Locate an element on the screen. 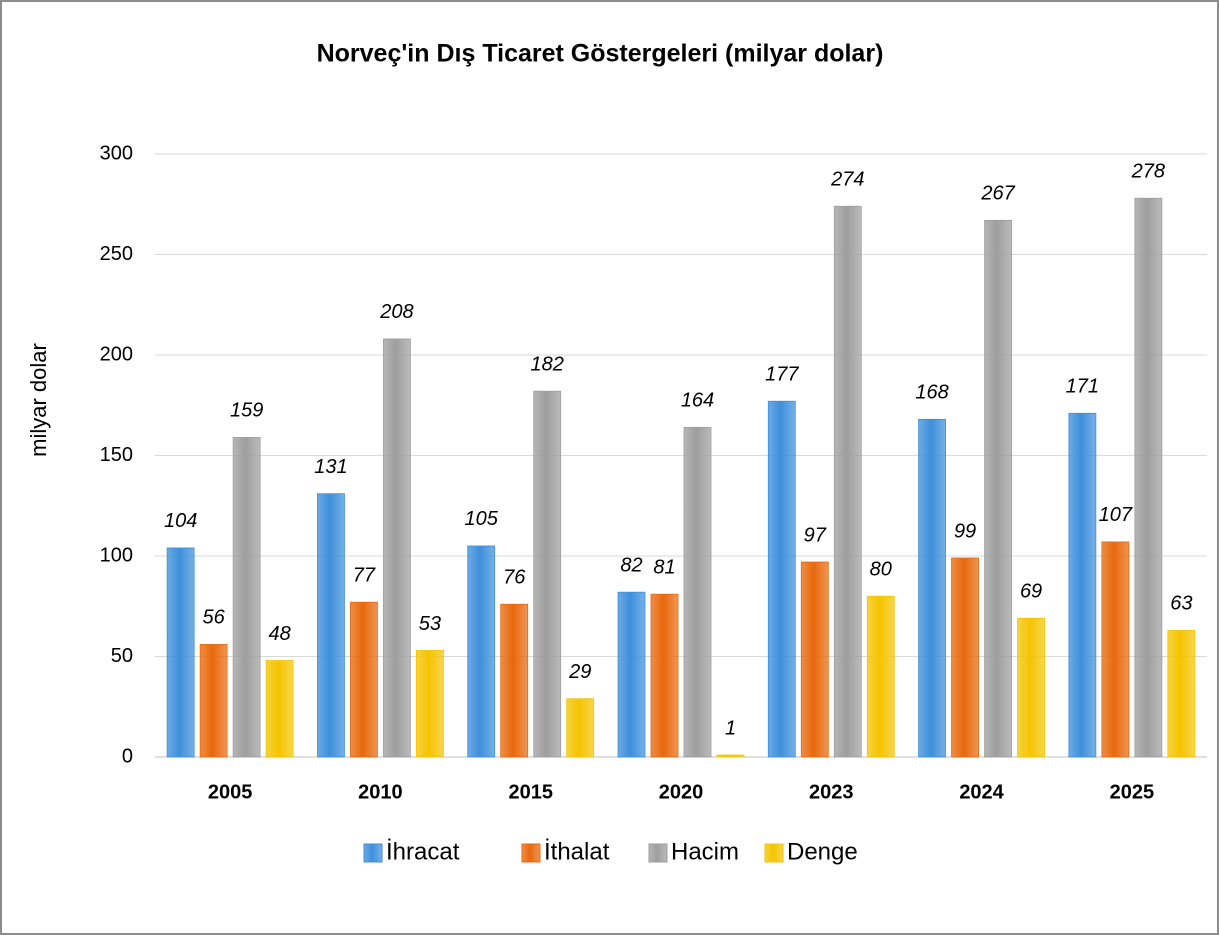  y-tick-label: 0 is located at coordinates (127, 756).